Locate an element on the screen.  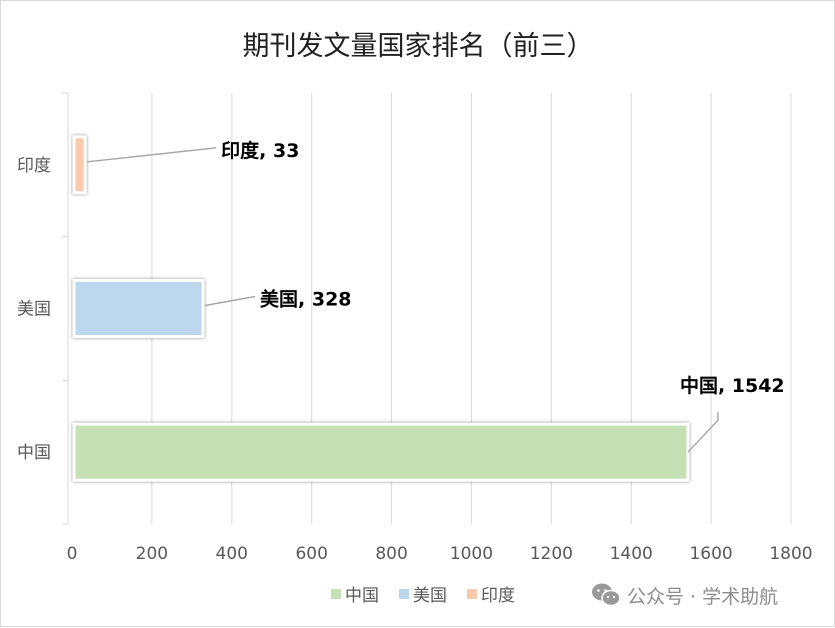
x-tick-label: 200 is located at coordinates (152, 554).